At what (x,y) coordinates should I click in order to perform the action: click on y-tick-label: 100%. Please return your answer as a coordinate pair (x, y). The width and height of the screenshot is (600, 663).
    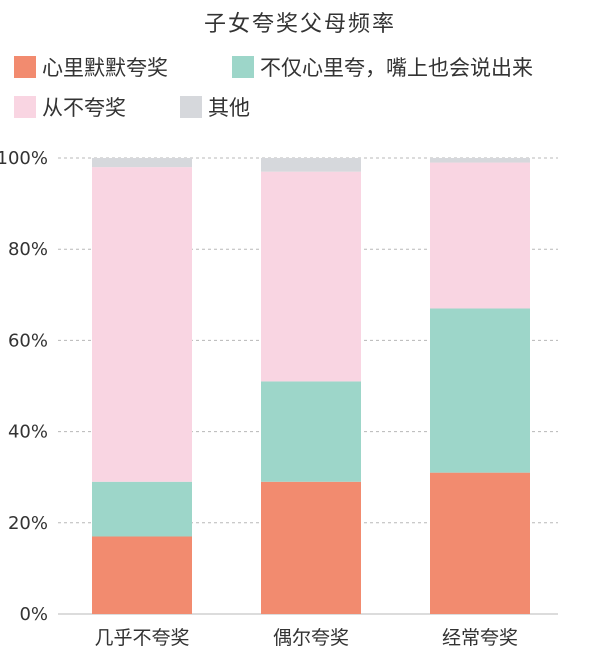
    Looking at the image, I should click on (24, 158).